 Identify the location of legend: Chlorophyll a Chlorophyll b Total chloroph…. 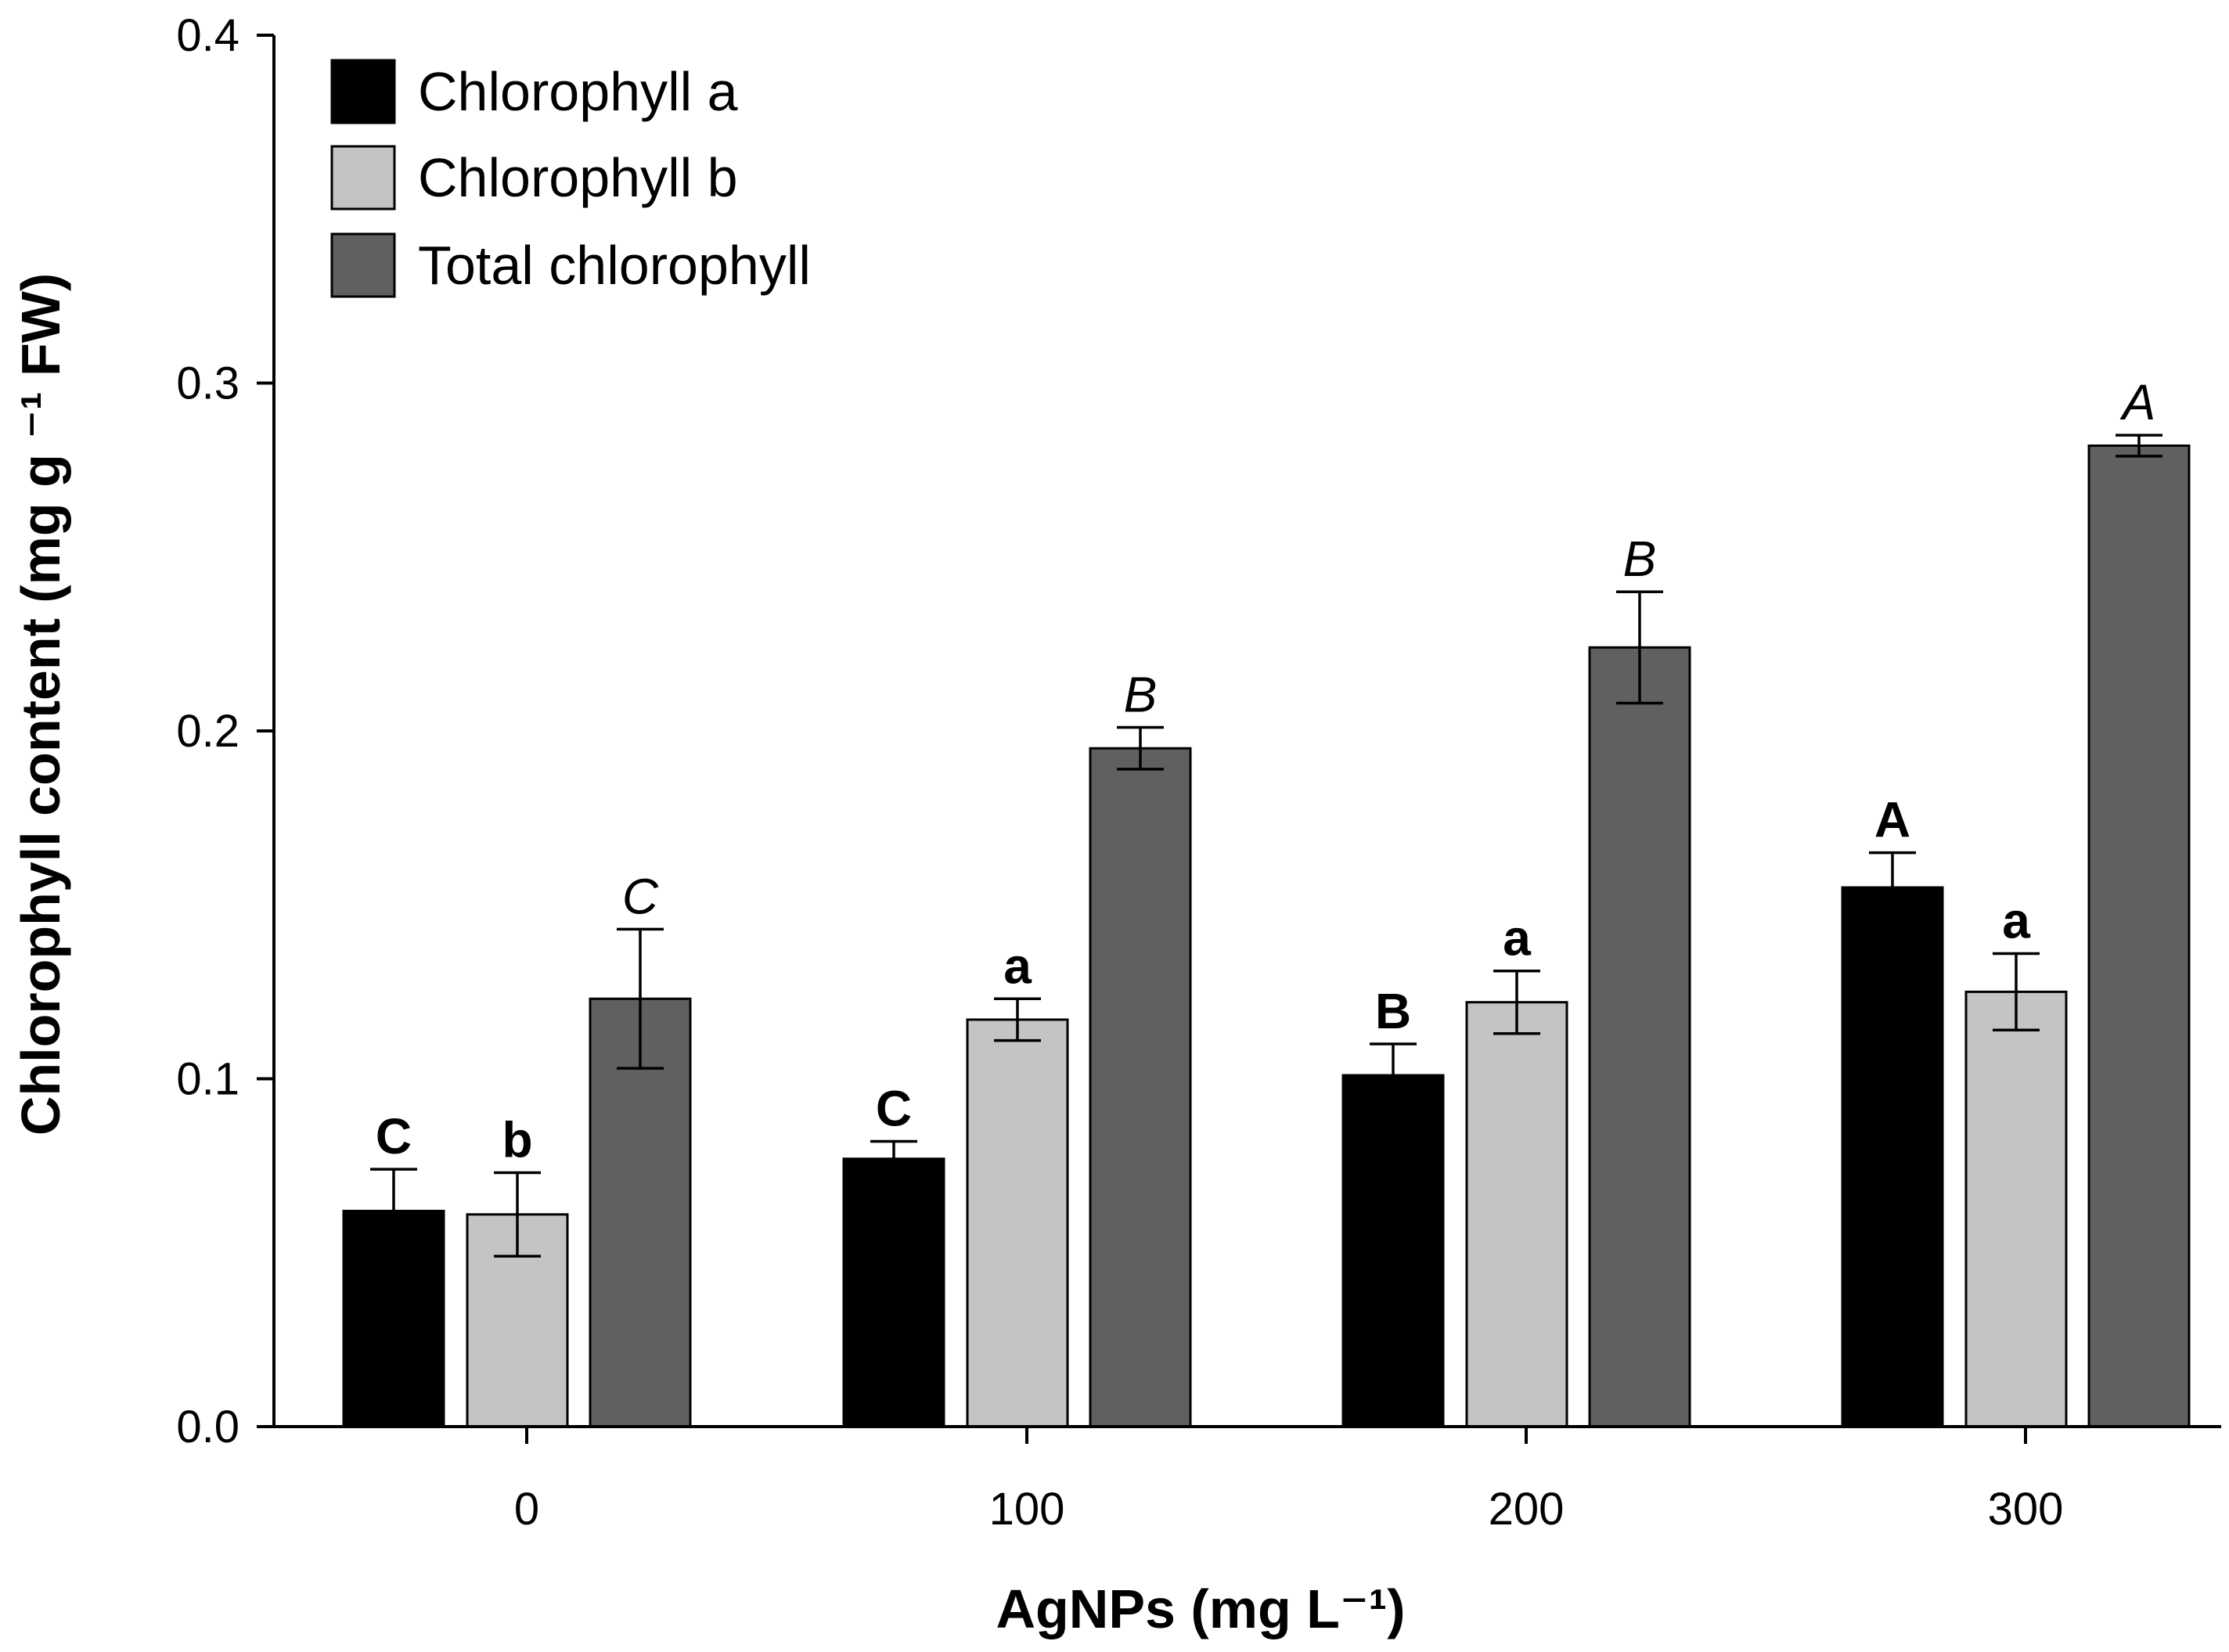
(571, 178).